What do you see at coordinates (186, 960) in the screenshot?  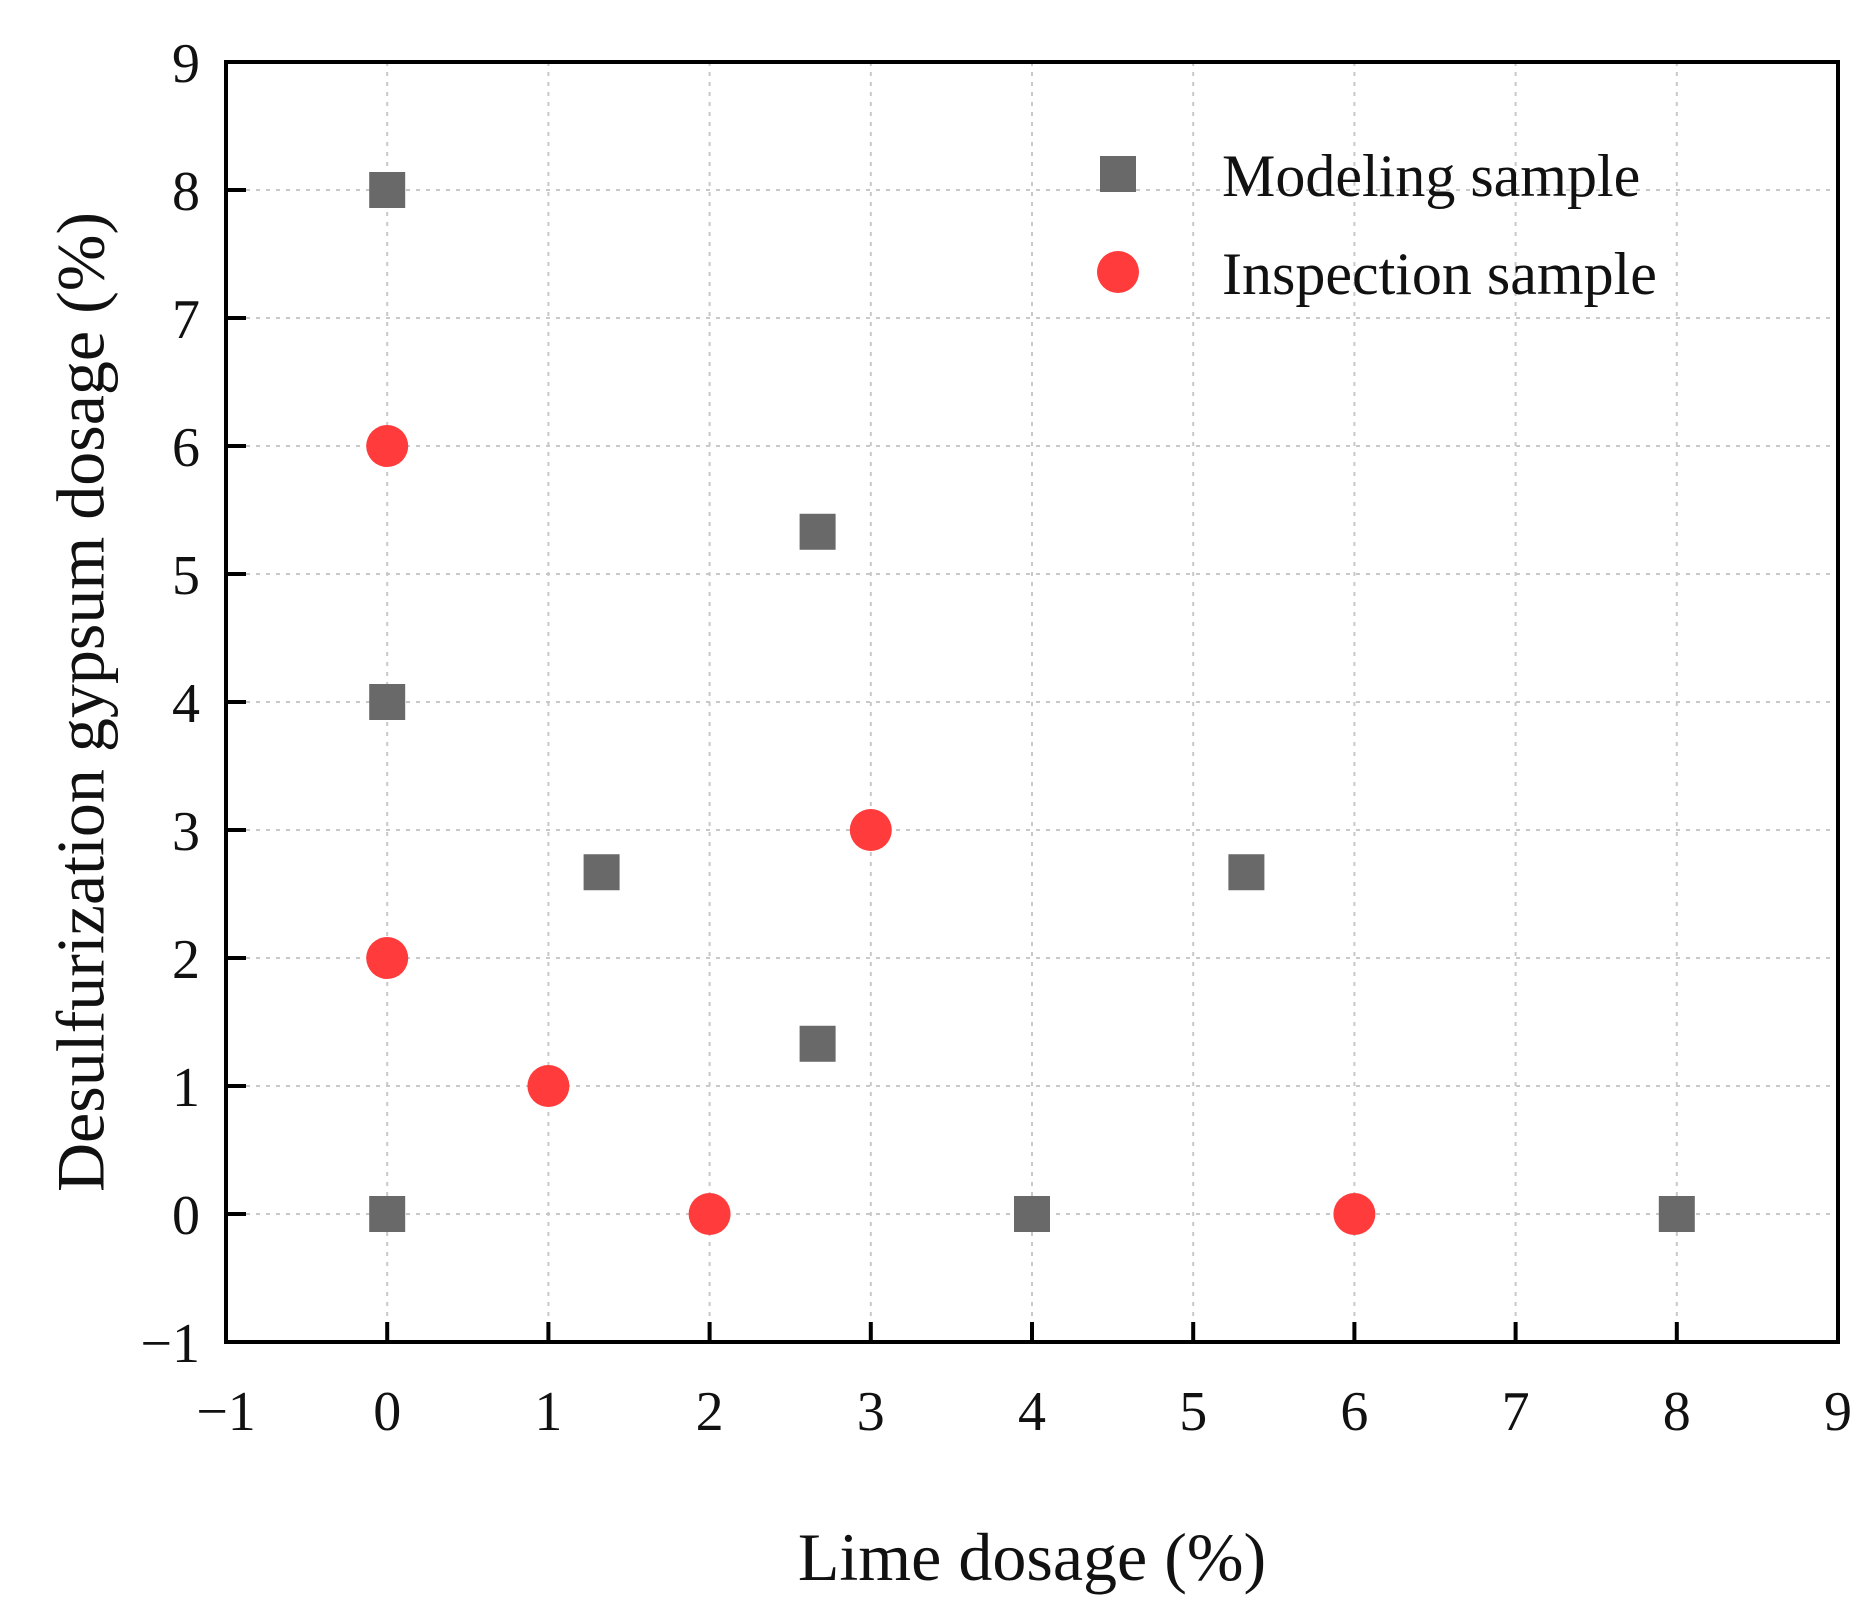 I see `y-tick-label: 2` at bounding box center [186, 960].